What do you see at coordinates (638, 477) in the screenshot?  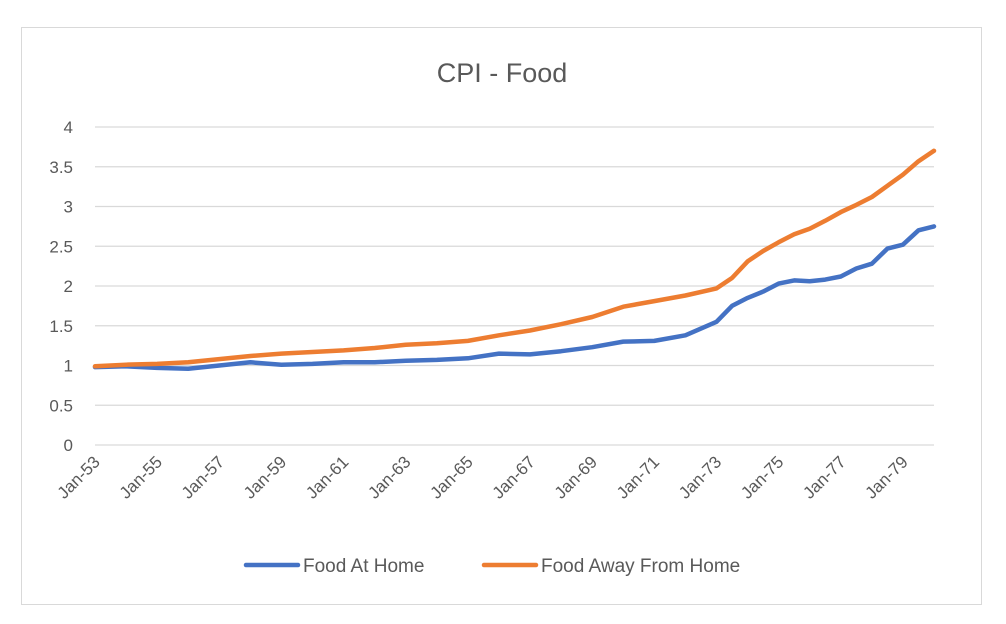 I see `x-tick-label: Jan-71` at bounding box center [638, 477].